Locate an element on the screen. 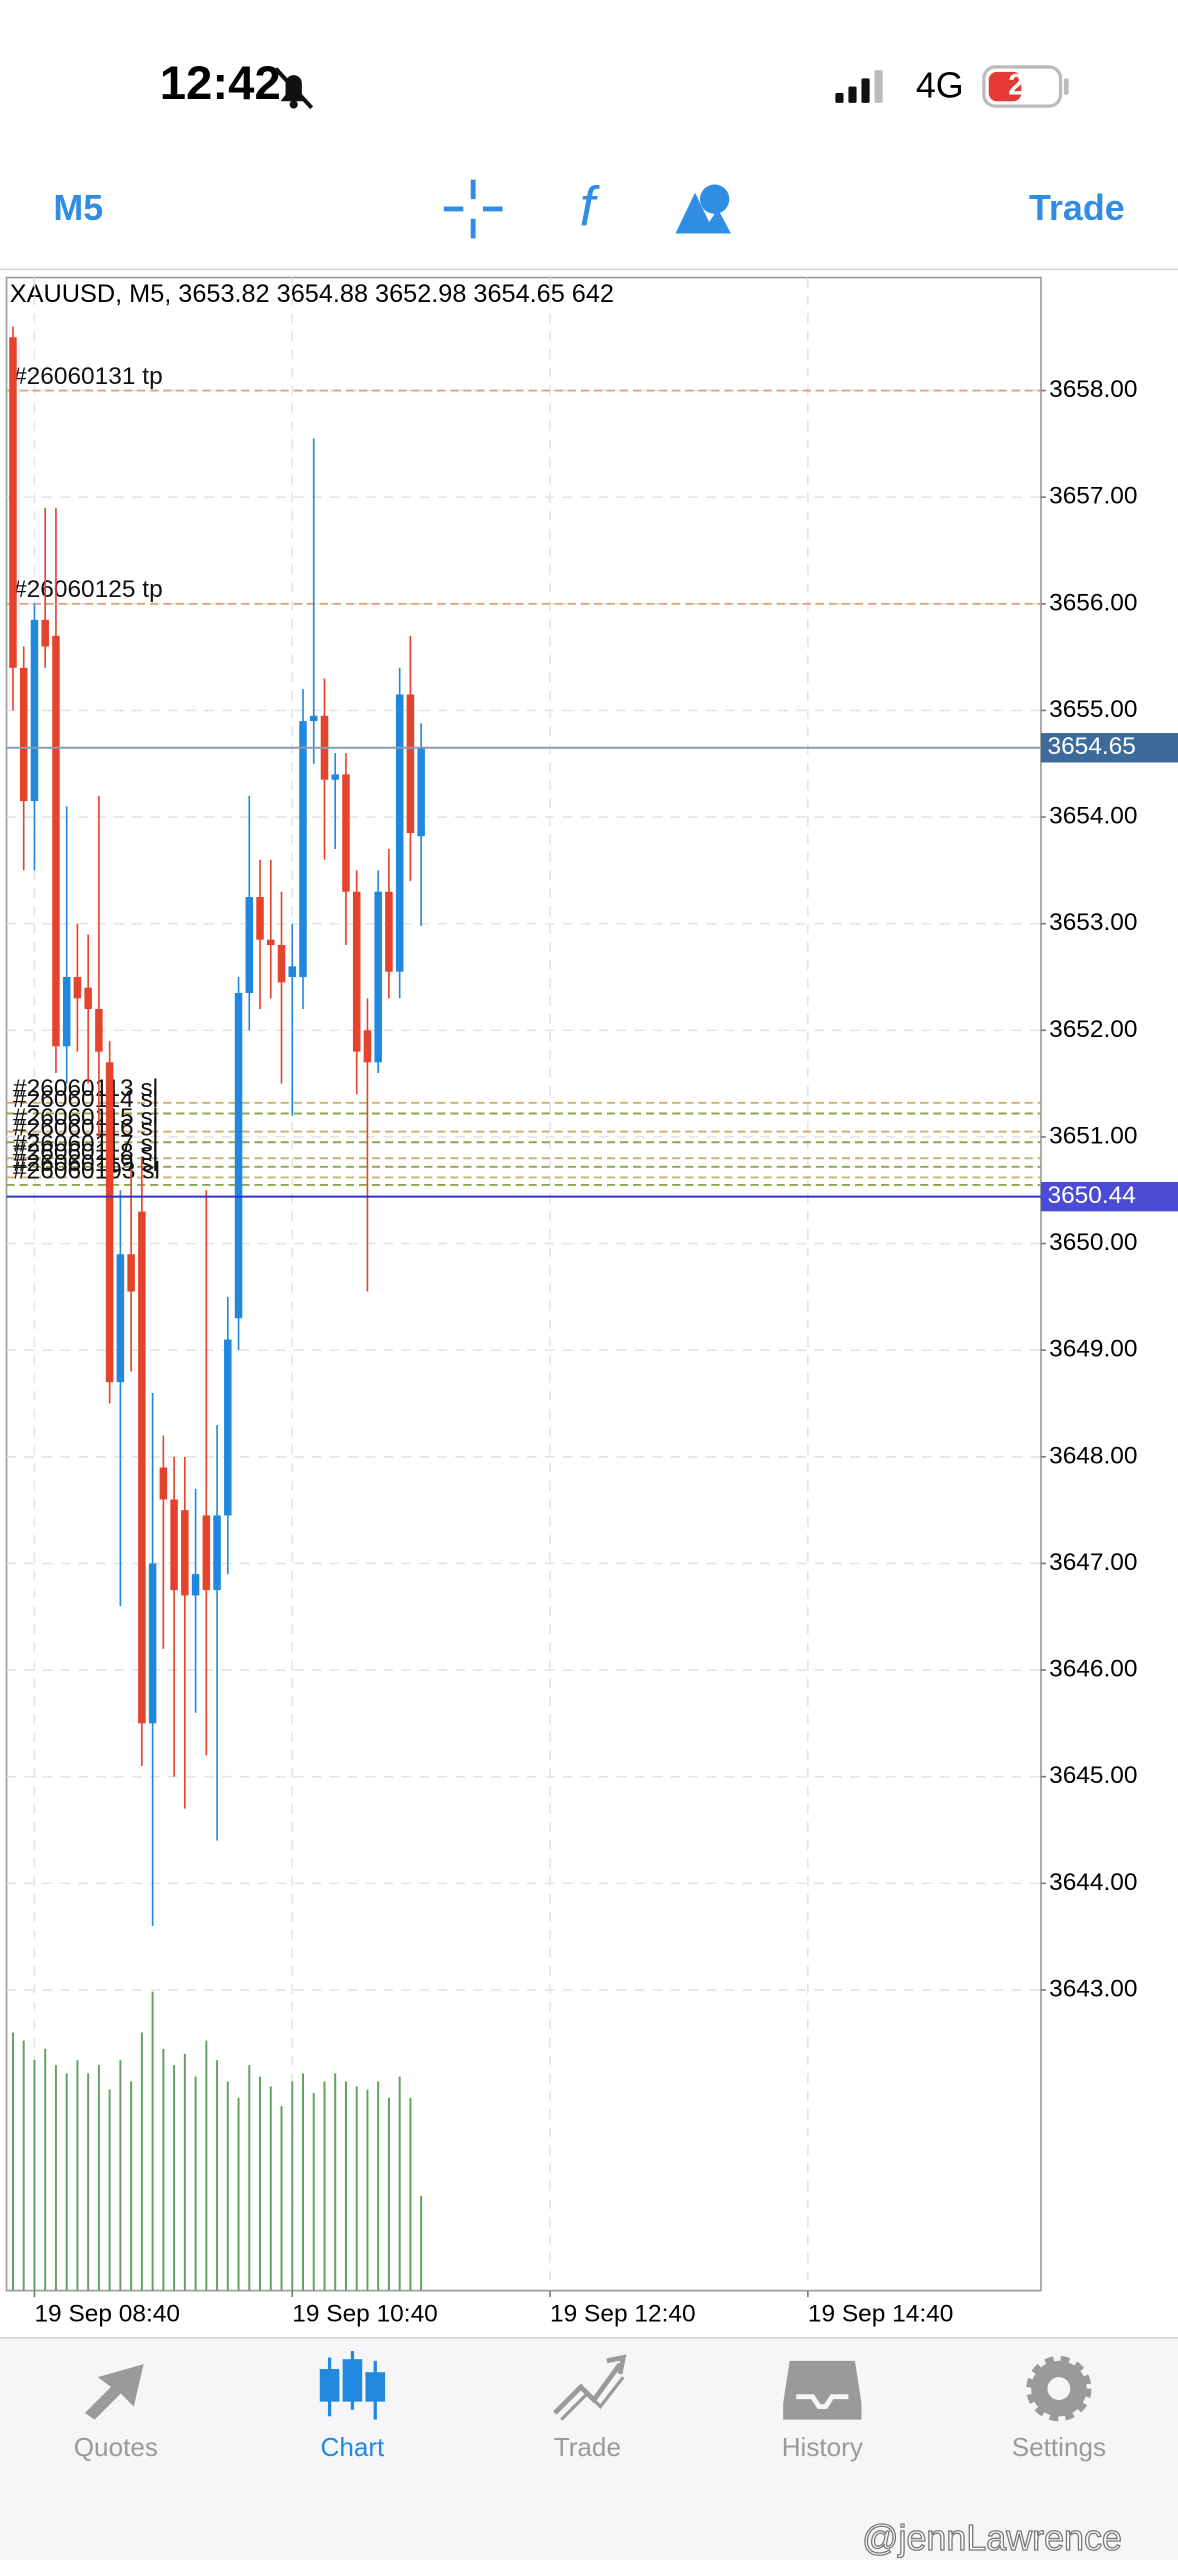 The image size is (1178, 2560). signal-icon is located at coordinates (859, 86).